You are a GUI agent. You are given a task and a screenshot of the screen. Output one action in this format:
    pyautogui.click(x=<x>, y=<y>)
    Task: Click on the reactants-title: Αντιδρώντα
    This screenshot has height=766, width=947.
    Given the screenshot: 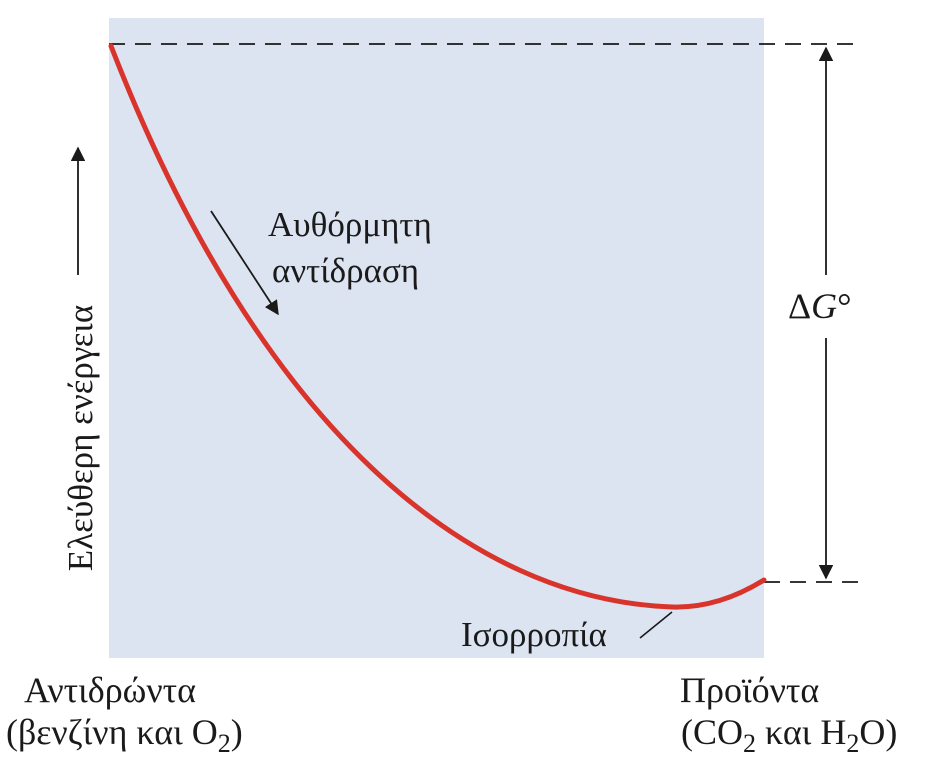 What is the action you would take?
    pyautogui.click(x=110, y=690)
    